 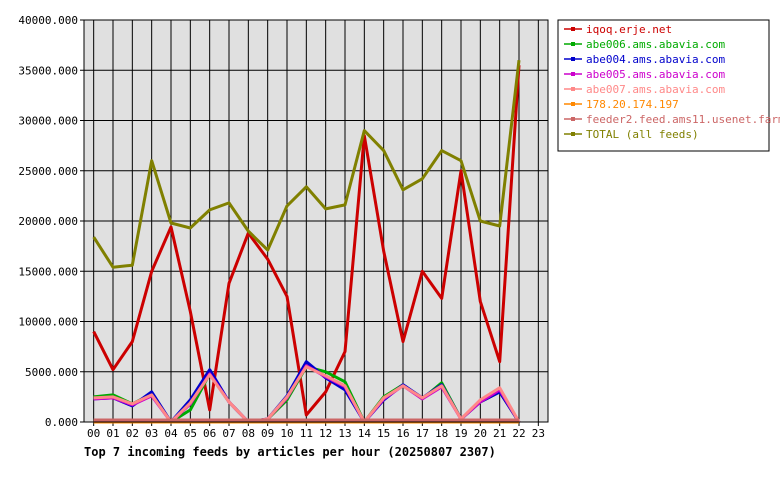 I want to click on x-tick-label: 10, so click(x=286, y=433).